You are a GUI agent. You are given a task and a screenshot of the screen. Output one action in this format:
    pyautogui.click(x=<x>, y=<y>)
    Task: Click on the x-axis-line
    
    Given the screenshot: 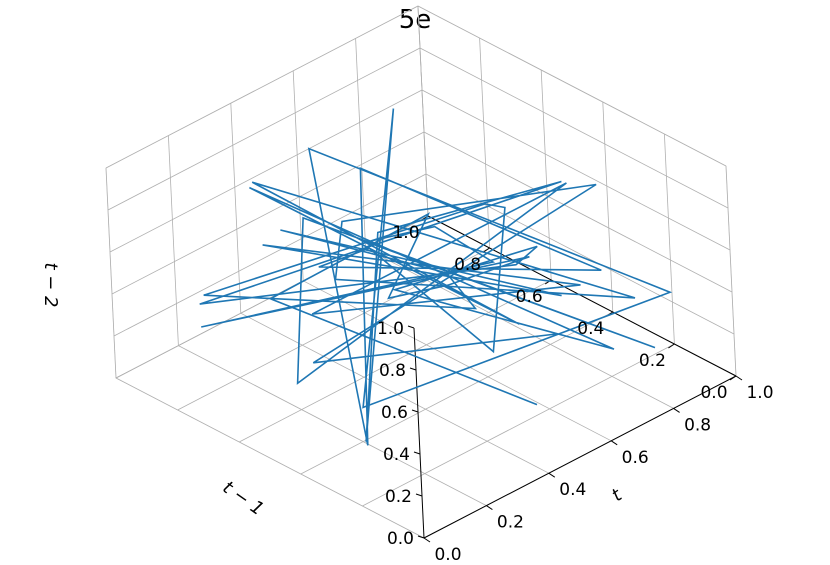 What is the action you would take?
    pyautogui.click(x=580, y=457)
    